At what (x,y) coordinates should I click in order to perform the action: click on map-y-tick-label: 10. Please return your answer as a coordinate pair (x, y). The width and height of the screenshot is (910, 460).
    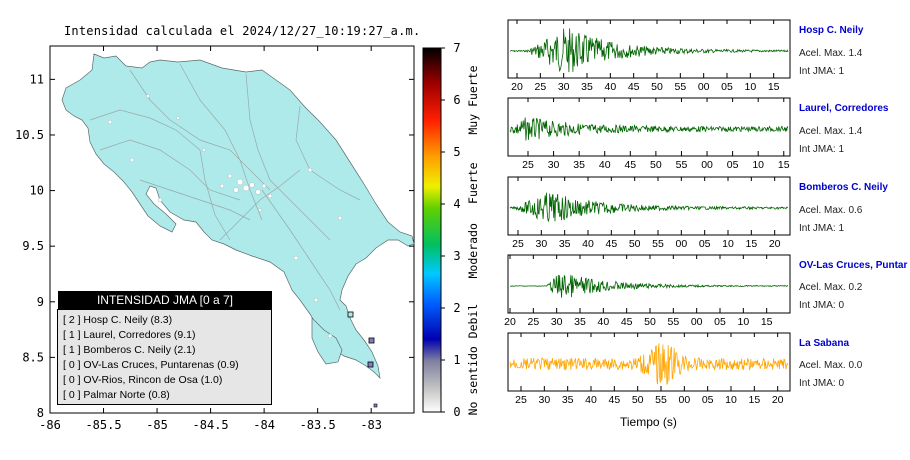
    Looking at the image, I should click on (37, 191).